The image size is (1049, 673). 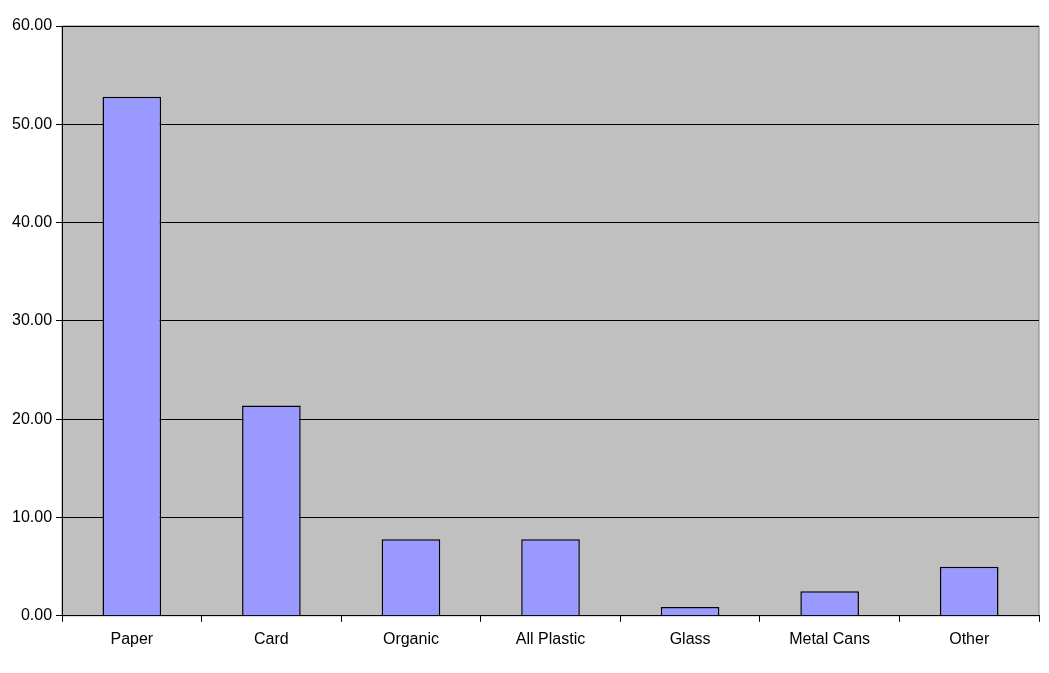 I want to click on y-tick-label: 10.00, so click(x=32, y=516).